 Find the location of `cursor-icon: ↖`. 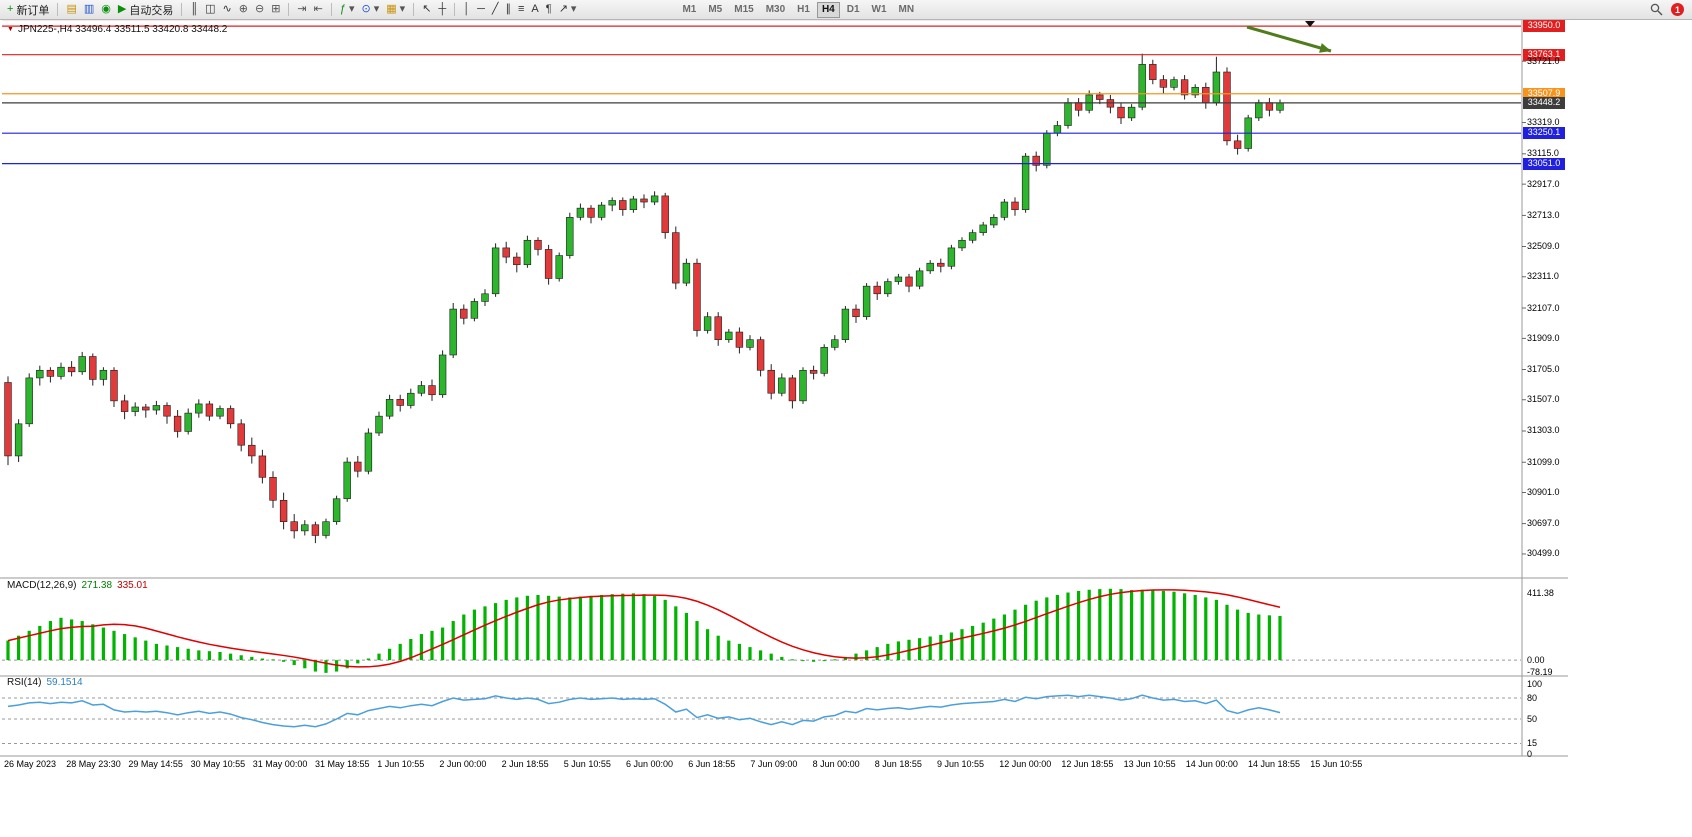

cursor-icon: ↖ is located at coordinates (427, 9).